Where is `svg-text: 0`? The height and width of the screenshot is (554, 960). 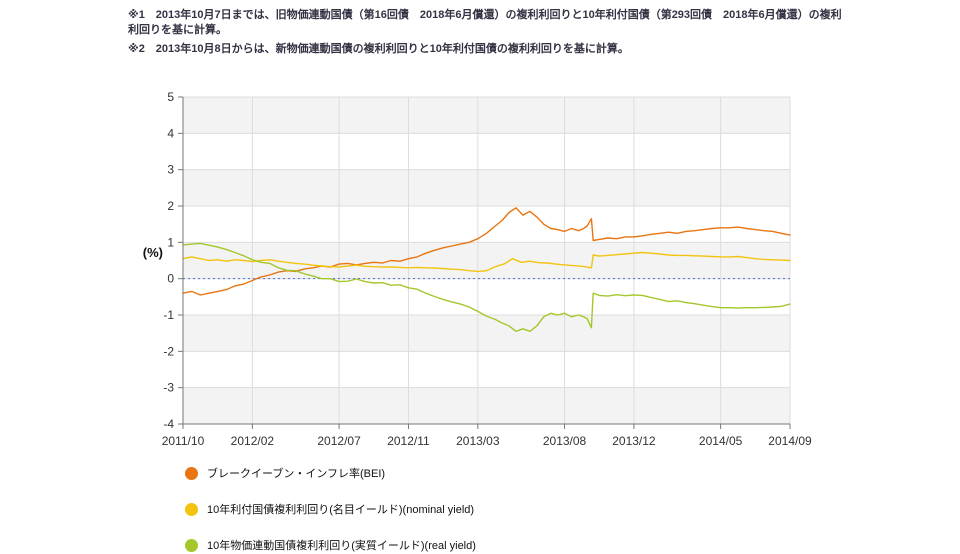
svg-text: 0 is located at coordinates (170, 279).